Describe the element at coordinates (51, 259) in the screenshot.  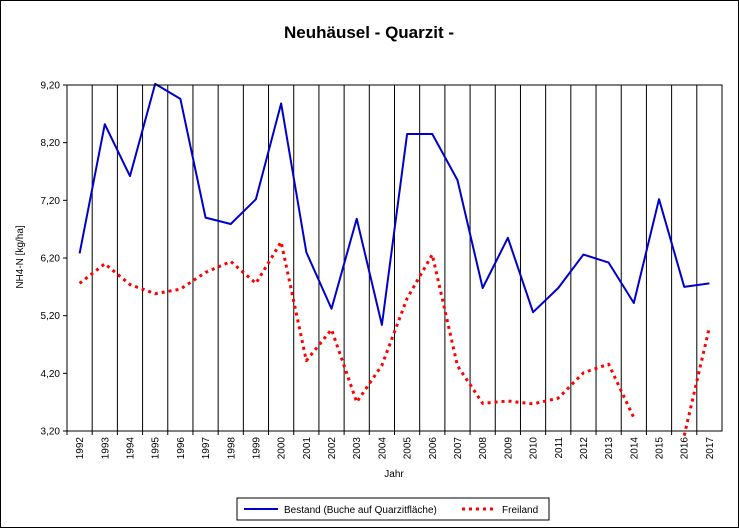
I see `y-tick-label: 6,20` at that location.